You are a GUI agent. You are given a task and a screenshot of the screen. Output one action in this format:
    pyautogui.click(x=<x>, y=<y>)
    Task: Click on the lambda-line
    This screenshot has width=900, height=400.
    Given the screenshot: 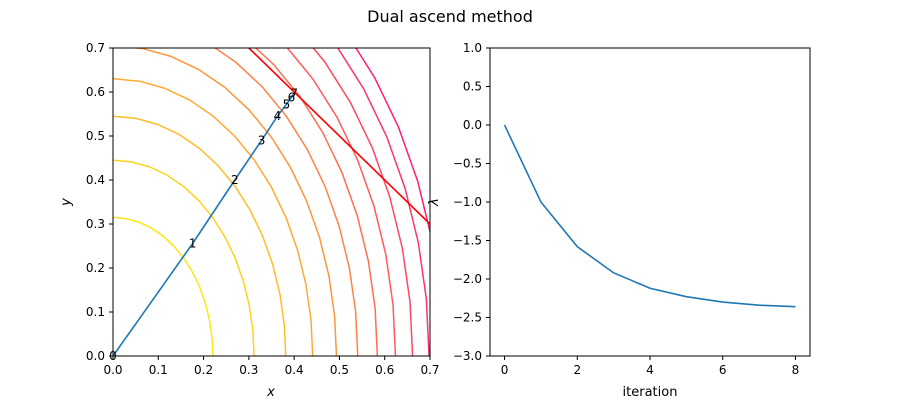 What is the action you would take?
    pyautogui.click(x=649, y=216)
    